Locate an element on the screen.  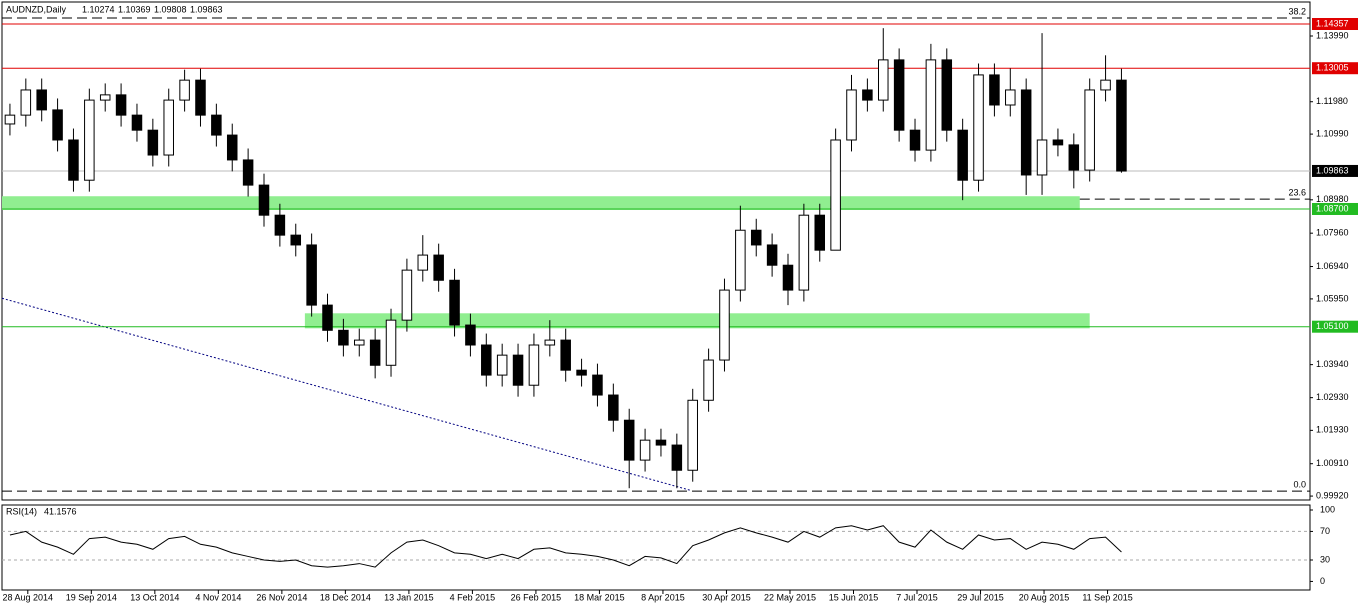
x-tick-label: 4 Nov 2014 is located at coordinates (218, 597).